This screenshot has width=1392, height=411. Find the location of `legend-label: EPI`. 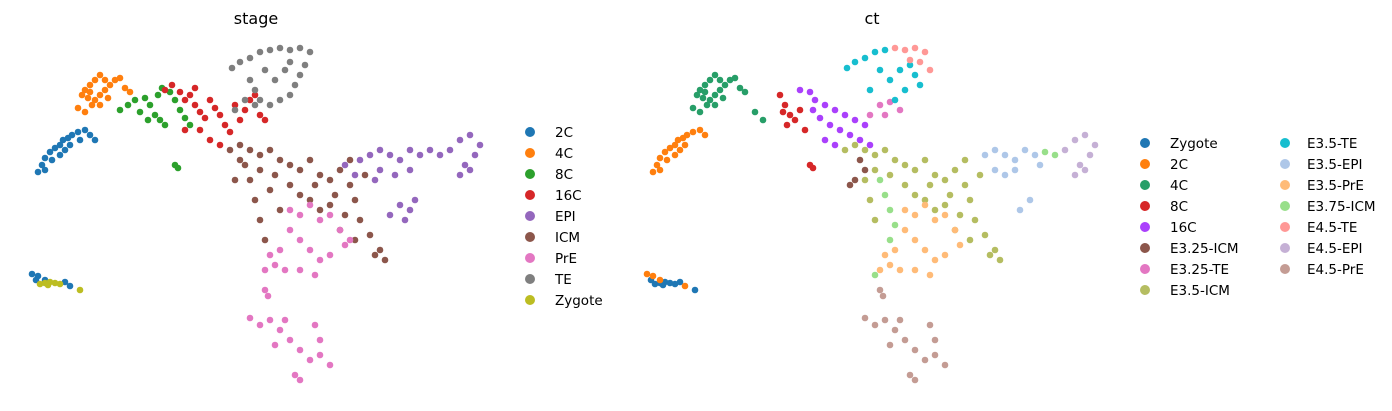

legend-label: EPI is located at coordinates (565, 217).